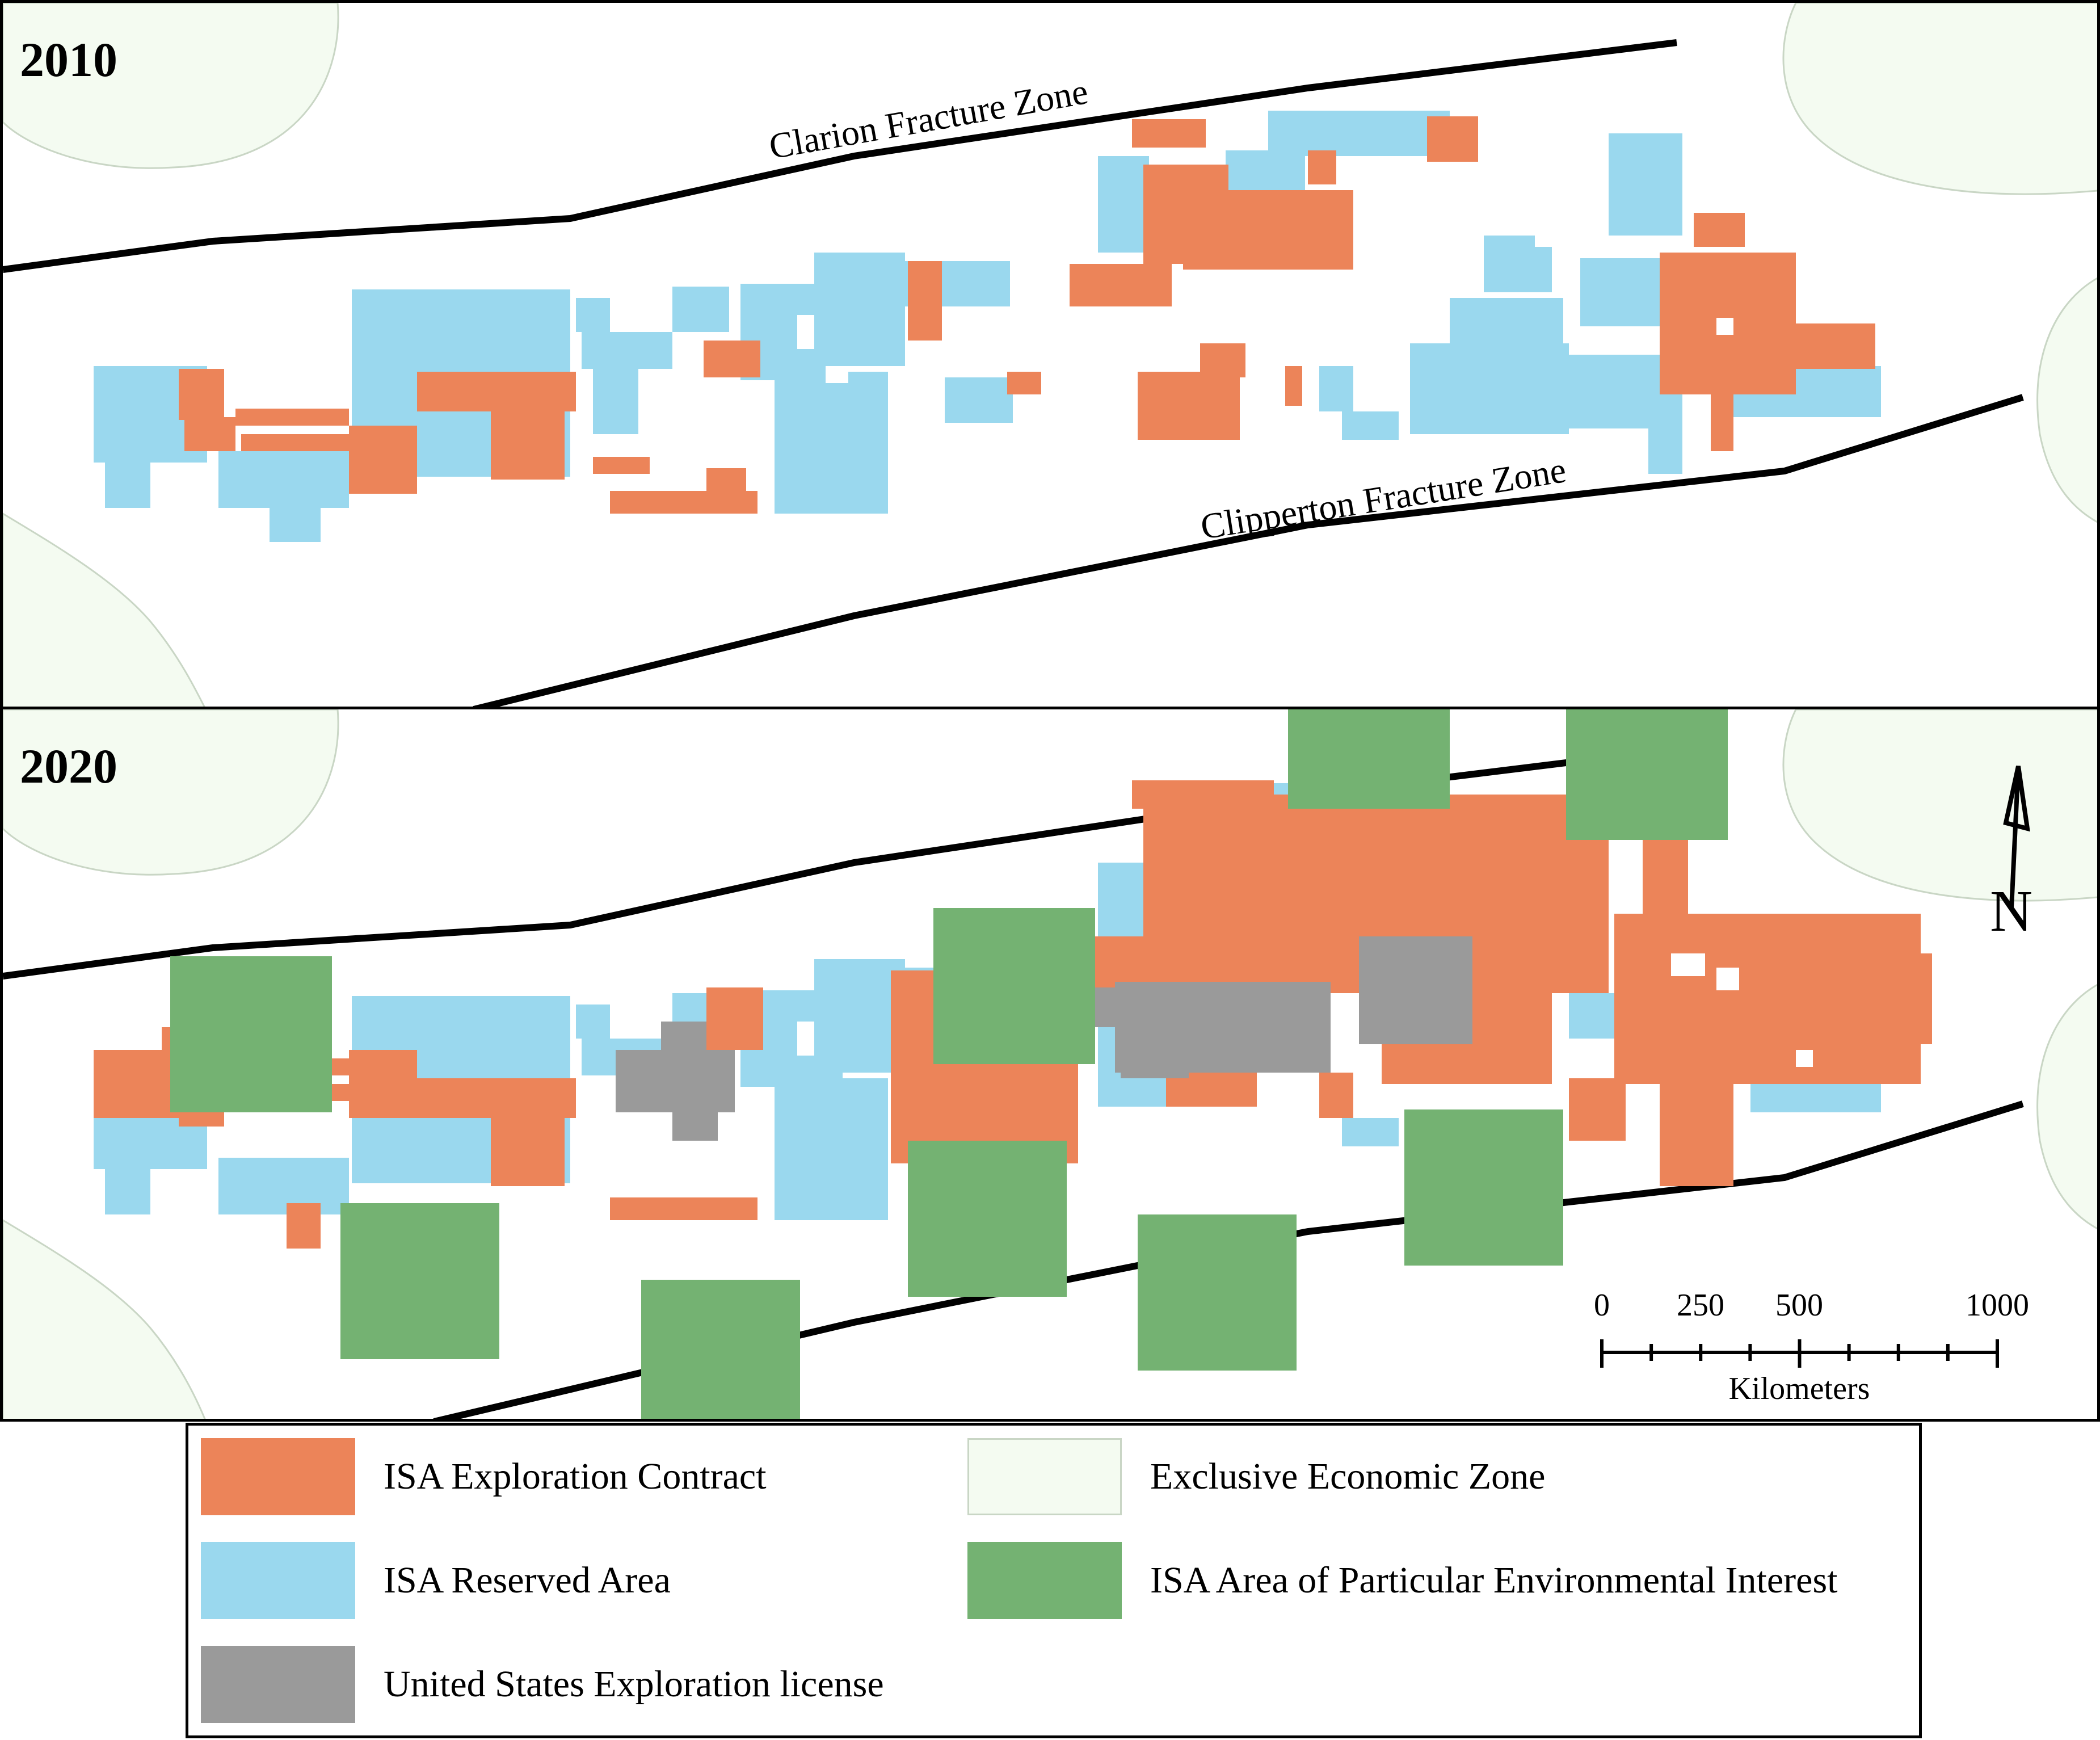 This screenshot has width=2100, height=1740. Describe the element at coordinates (1700, 1305) in the screenshot. I see `scale-label-250: 250` at that location.